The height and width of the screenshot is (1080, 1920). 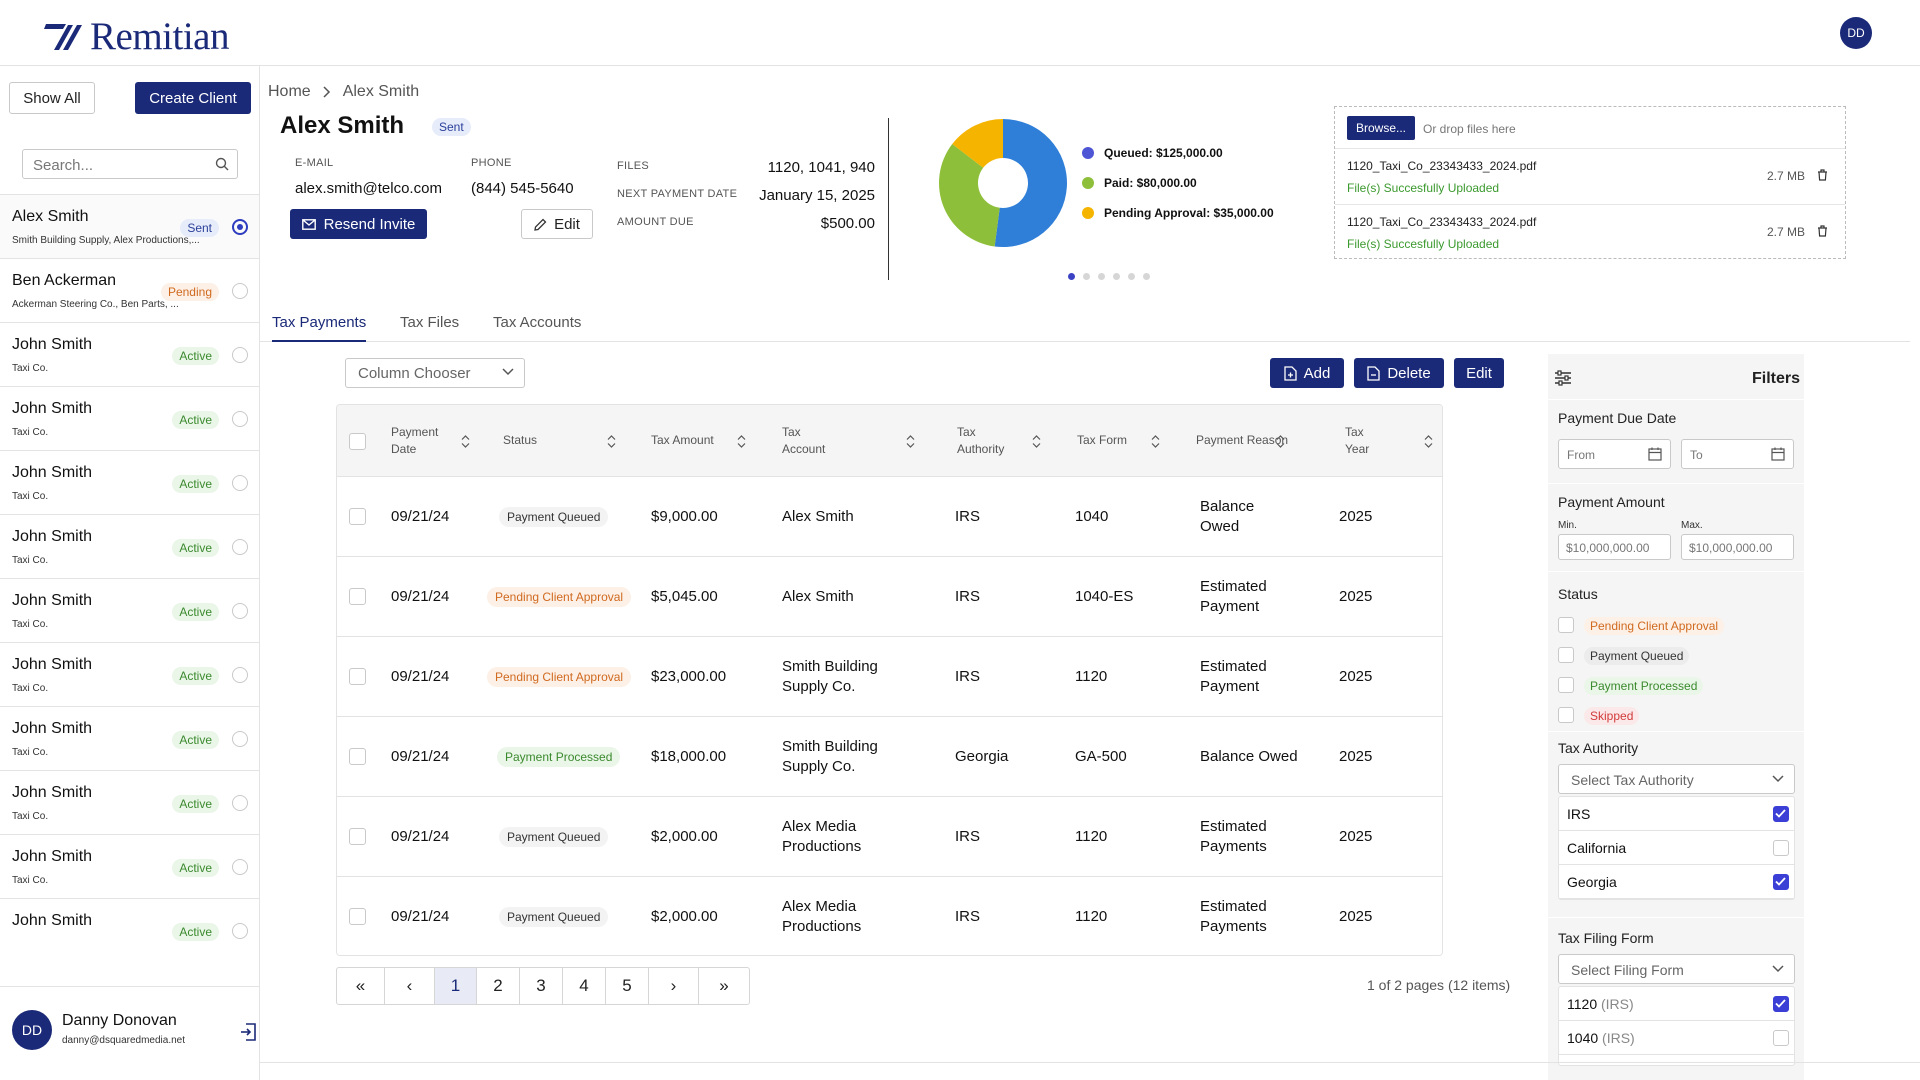 I want to click on donut-slice-paid, so click(x=969, y=195).